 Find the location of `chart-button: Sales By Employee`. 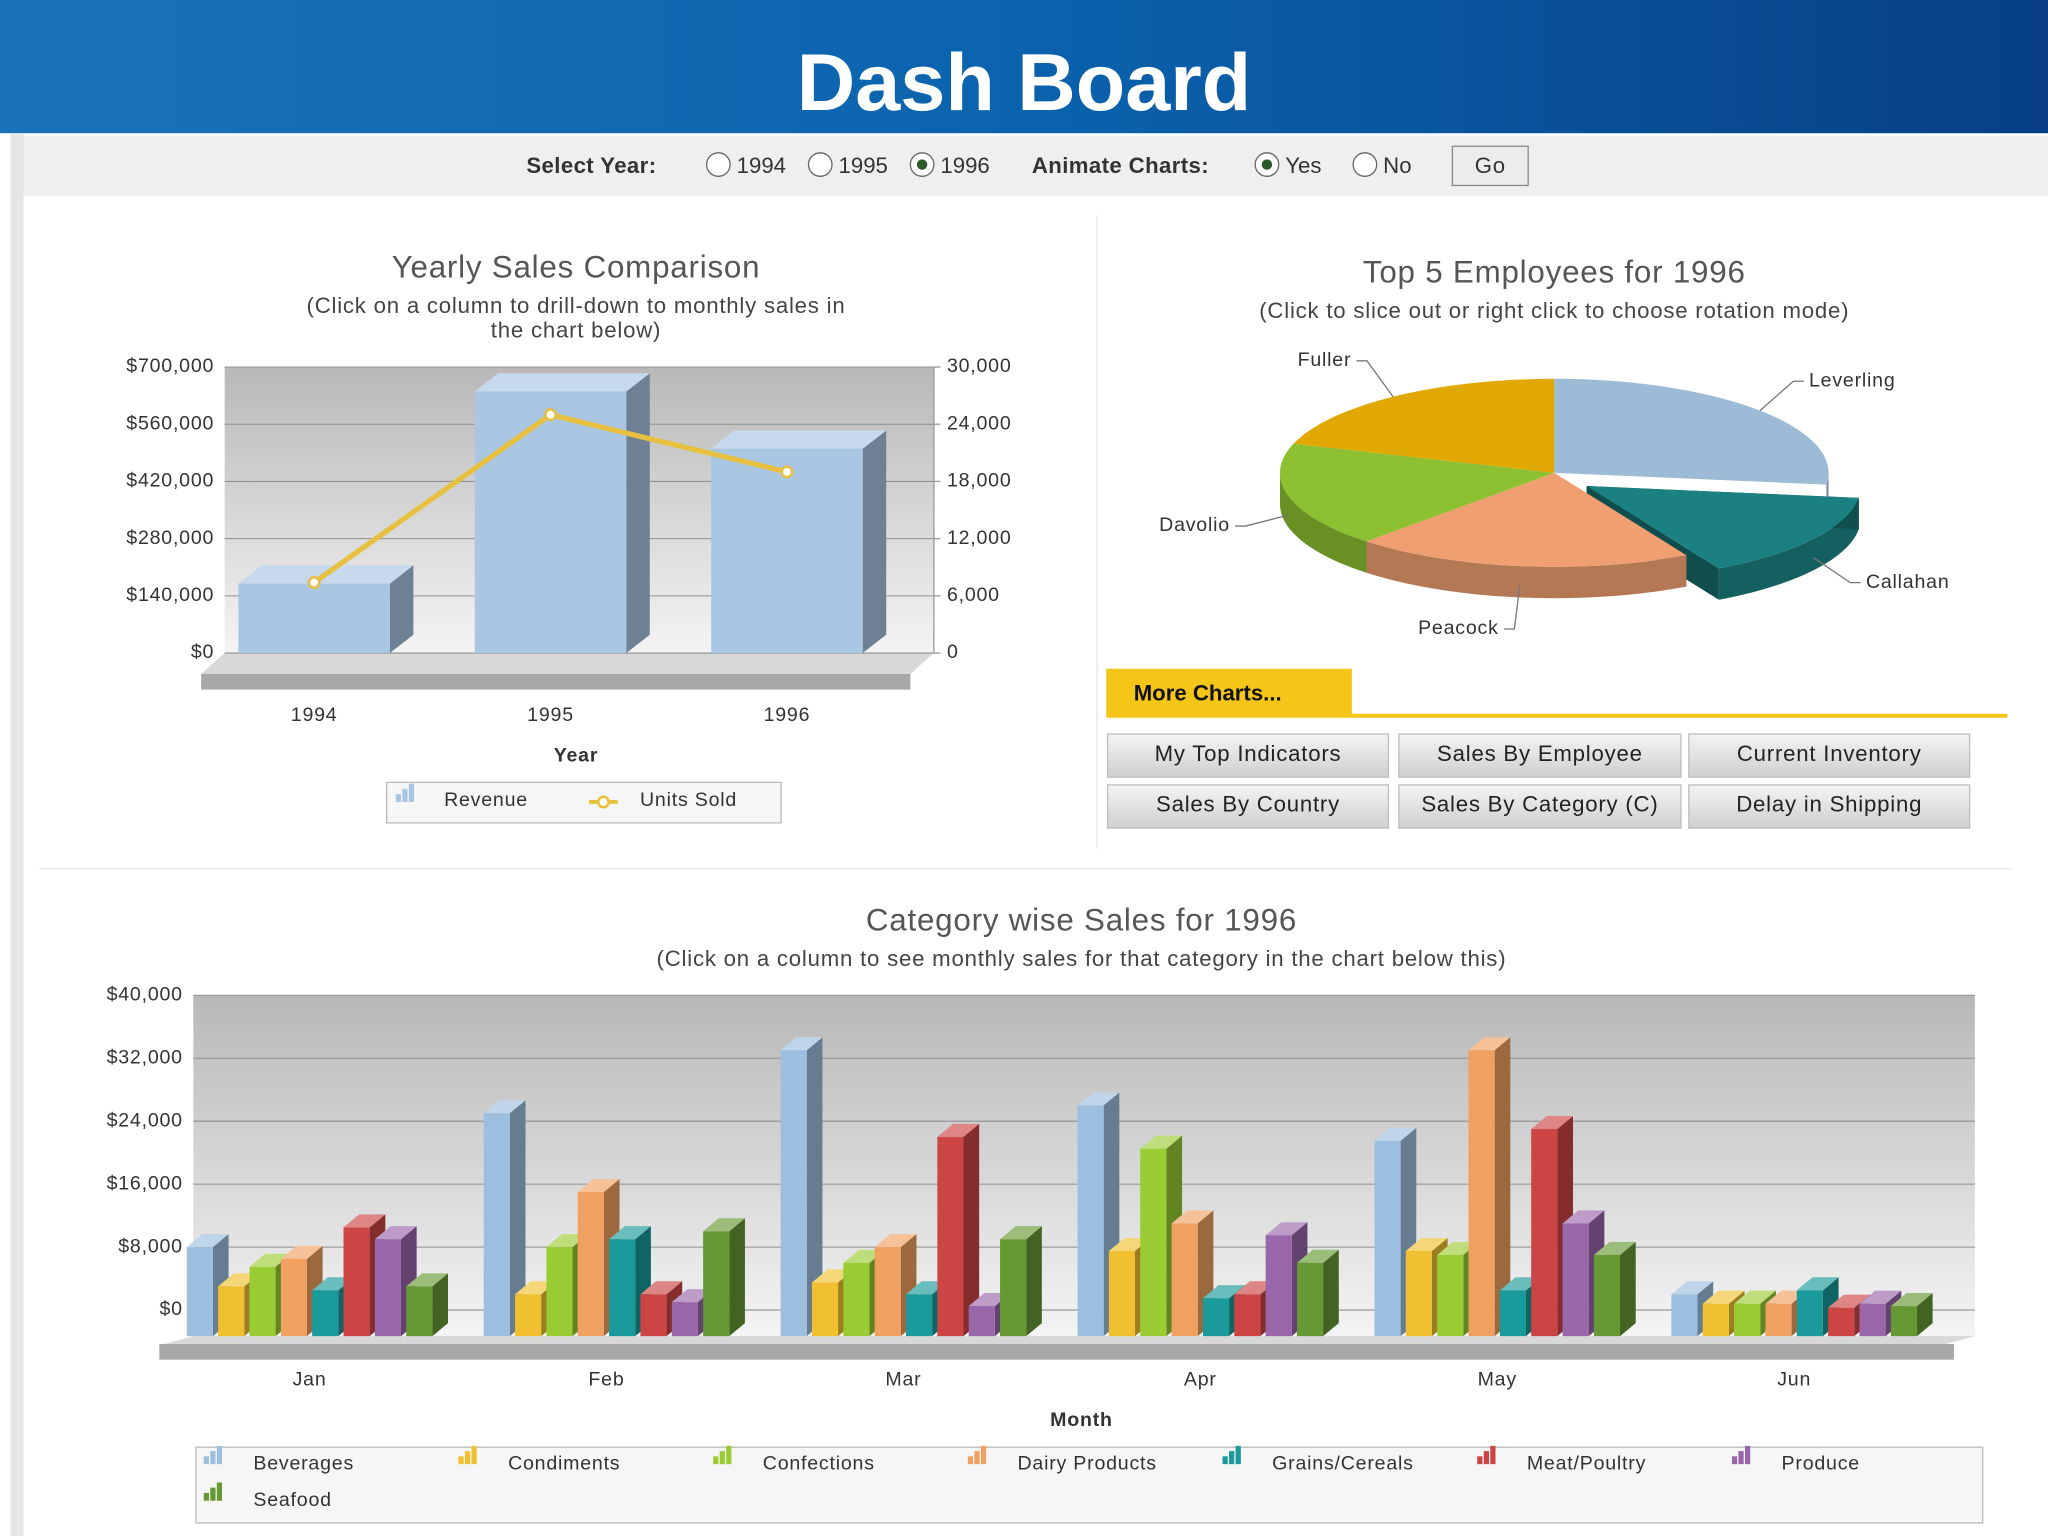

chart-button: Sales By Employee is located at coordinates (1540, 755).